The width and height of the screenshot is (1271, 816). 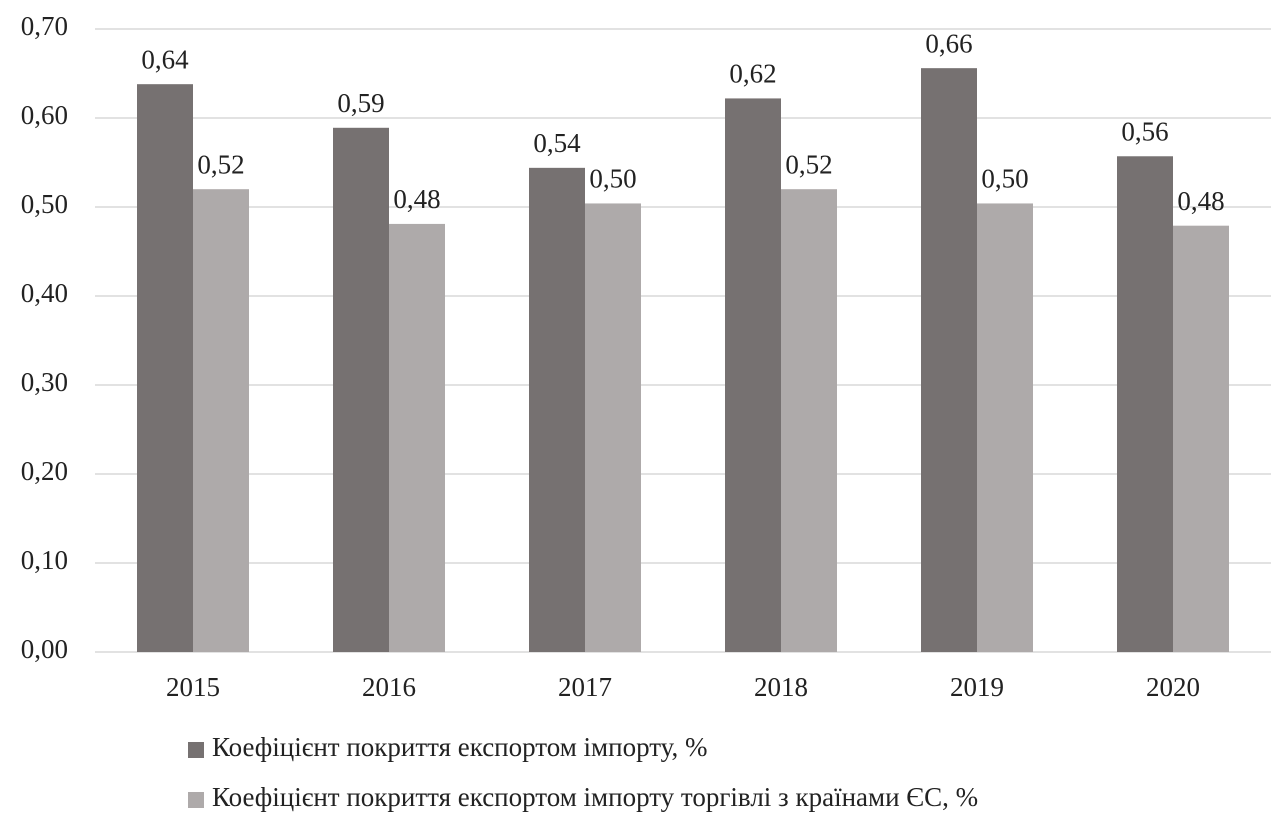 I want to click on data-label: 0,62, so click(x=752, y=74).